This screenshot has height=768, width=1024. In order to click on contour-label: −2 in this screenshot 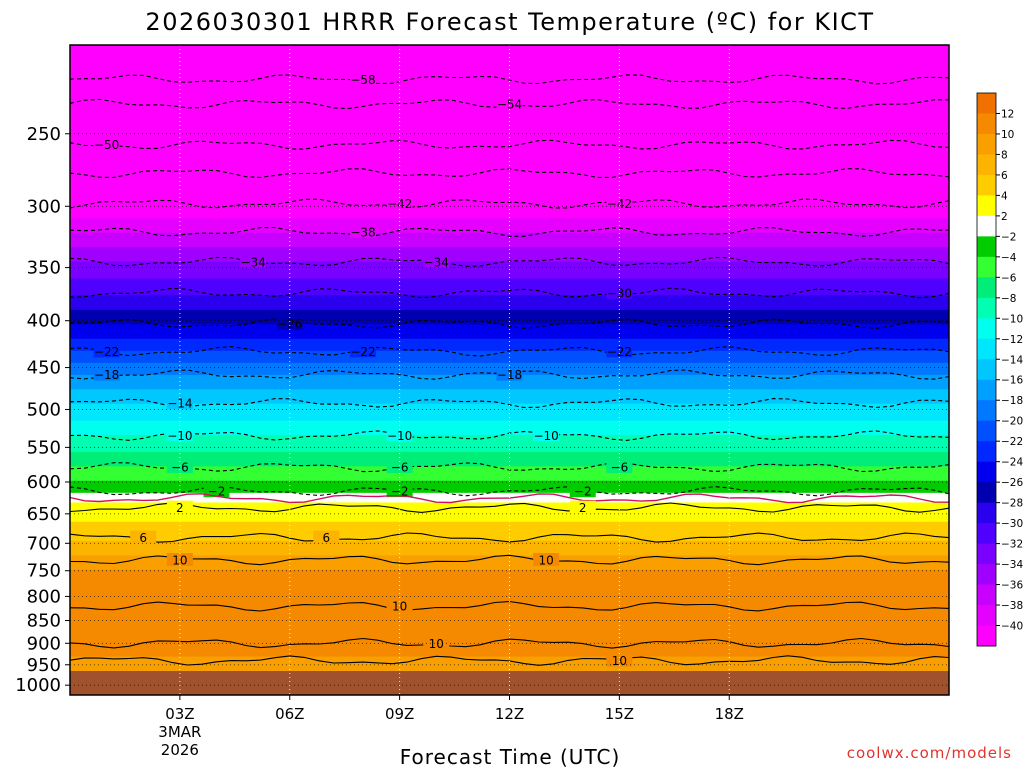, I will do `click(583, 492)`.